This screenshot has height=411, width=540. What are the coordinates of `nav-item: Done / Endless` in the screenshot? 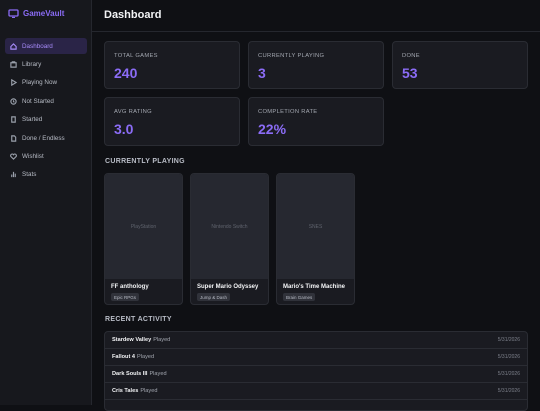 It's located at (46, 138).